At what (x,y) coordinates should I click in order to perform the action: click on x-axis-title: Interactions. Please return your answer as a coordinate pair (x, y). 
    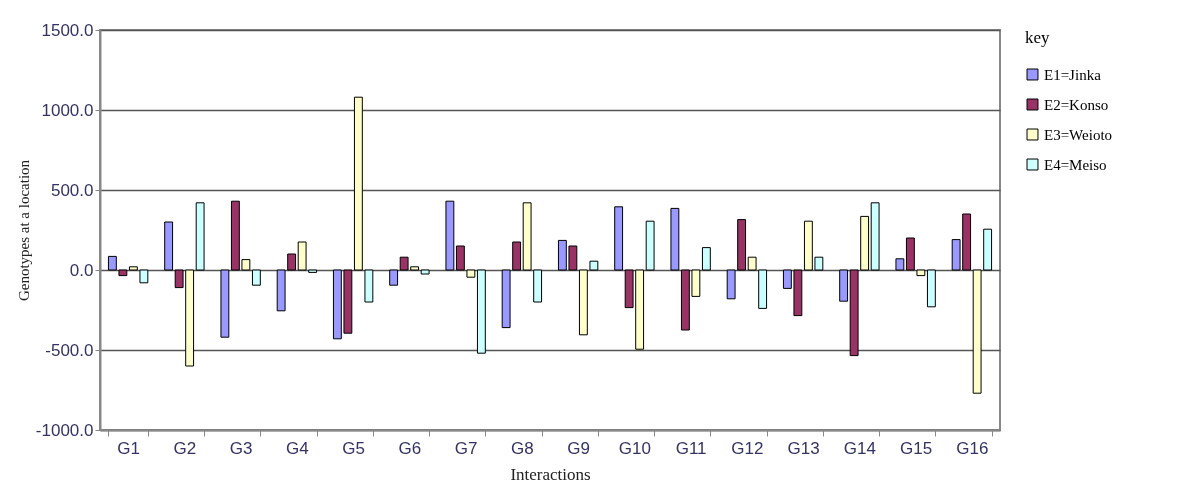
    Looking at the image, I should click on (550, 474).